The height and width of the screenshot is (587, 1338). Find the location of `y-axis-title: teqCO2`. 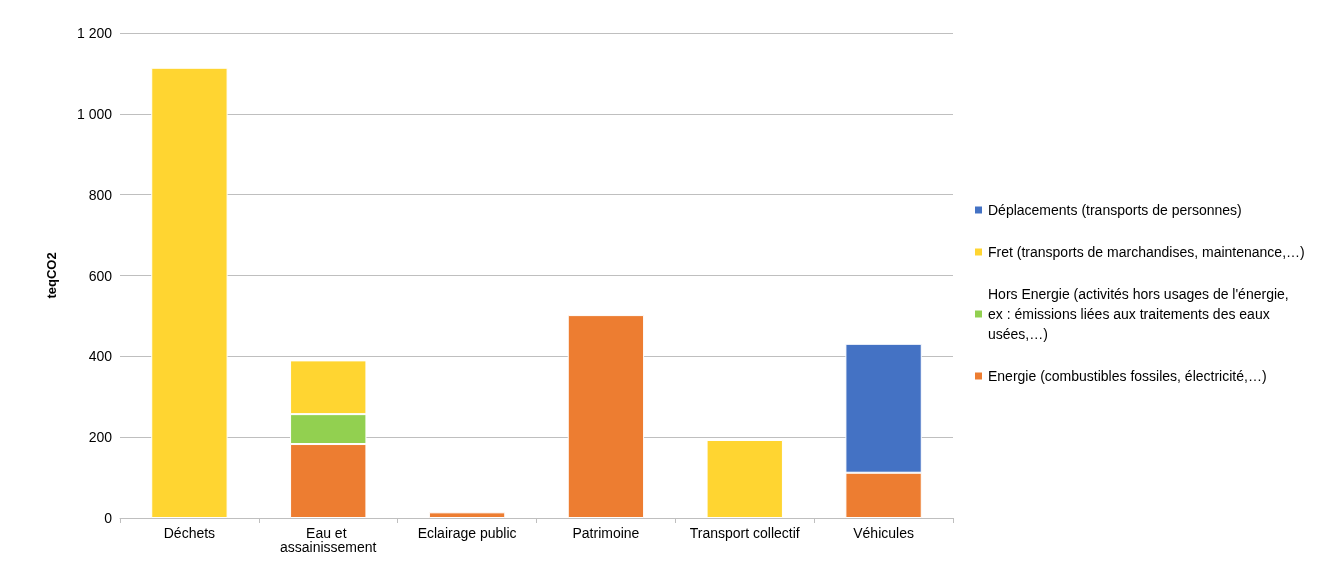

y-axis-title: teqCO2 is located at coordinates (51, 275).